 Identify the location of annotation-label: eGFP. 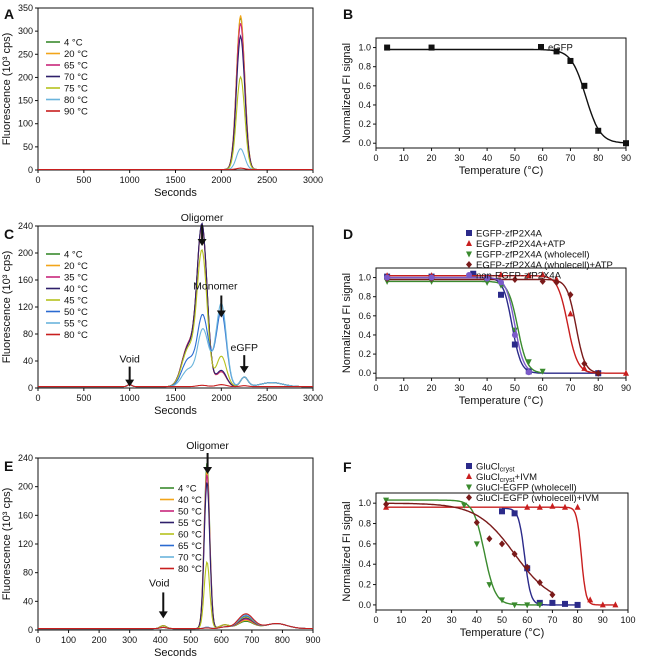
(244, 348).